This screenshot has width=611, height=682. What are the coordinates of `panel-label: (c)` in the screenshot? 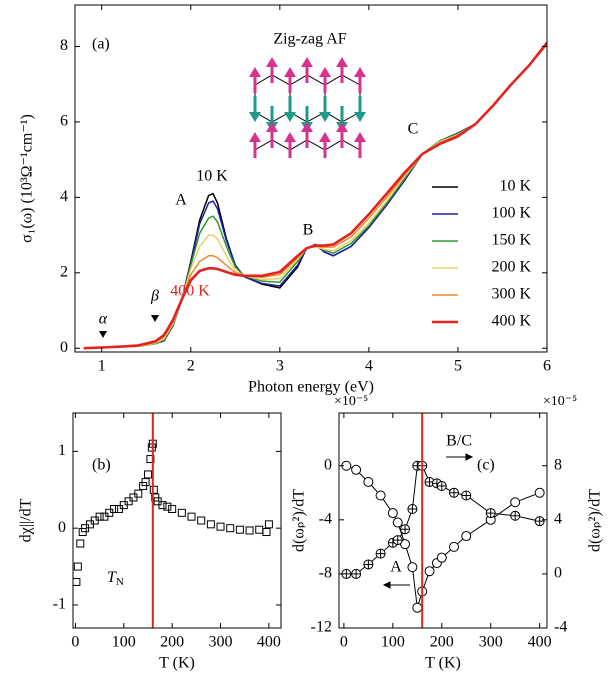 It's located at (486, 465).